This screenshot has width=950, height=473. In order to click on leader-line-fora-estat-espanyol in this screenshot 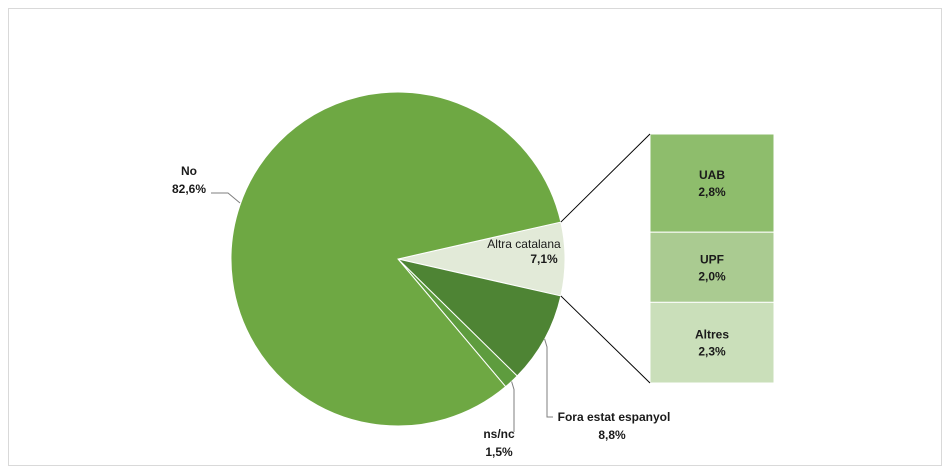, I will do `click(548, 378)`.